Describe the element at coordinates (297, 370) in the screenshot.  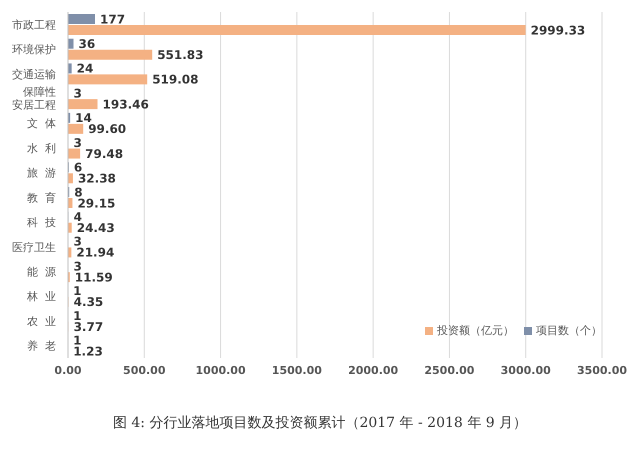
I see `x-tick-label: 1500.00` at that location.